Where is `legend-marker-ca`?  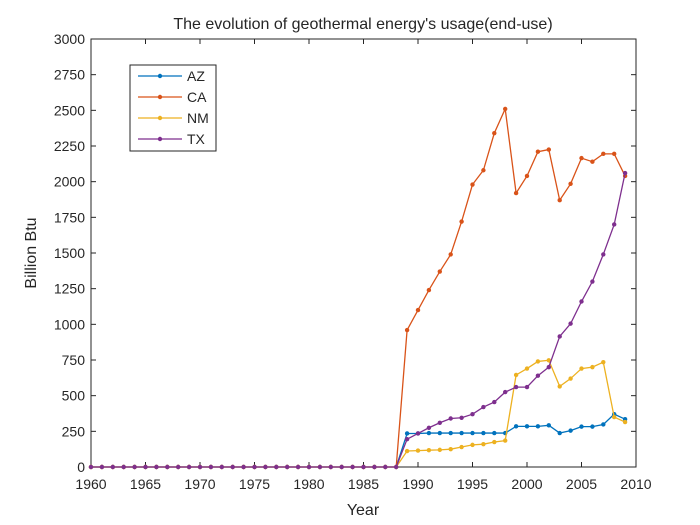
legend-marker-ca is located at coordinates (160, 97).